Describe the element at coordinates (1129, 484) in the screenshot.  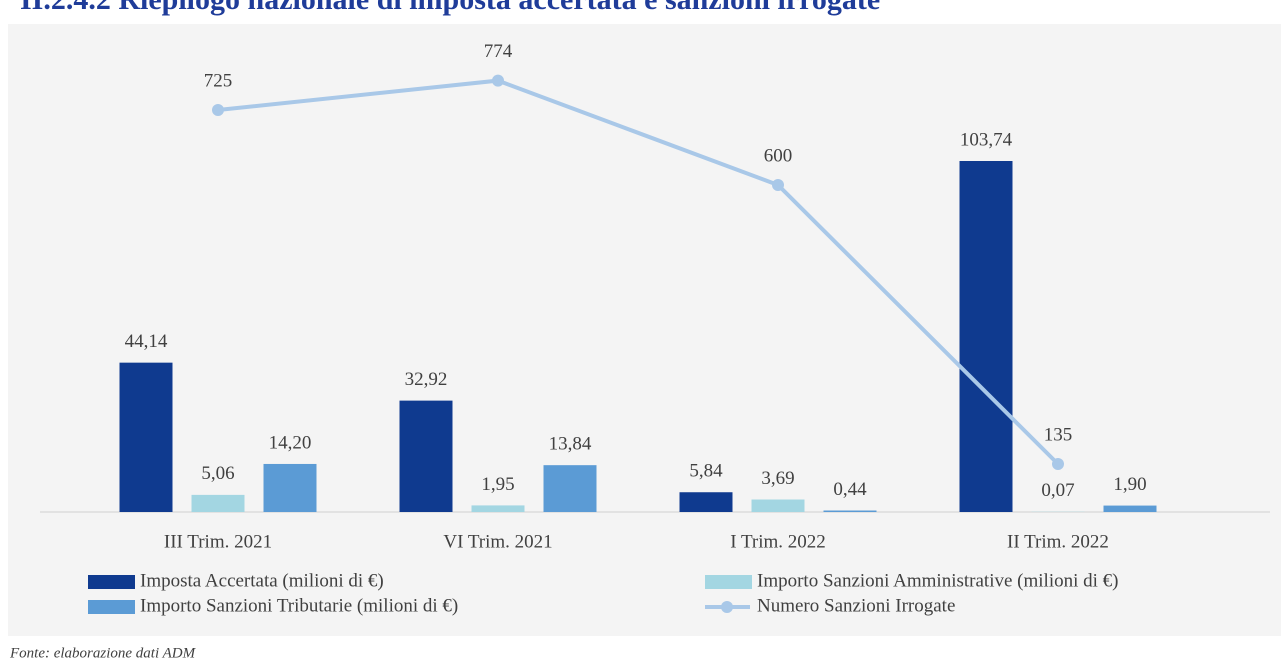
I see `data-label: 1,90` at that location.